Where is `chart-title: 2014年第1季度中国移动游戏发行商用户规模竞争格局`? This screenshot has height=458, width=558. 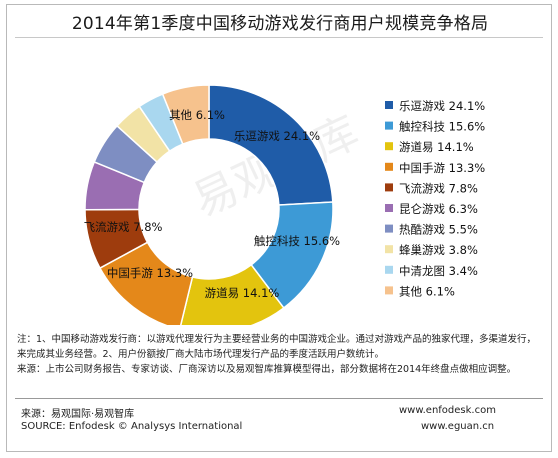 chart-title: 2014年第1季度中国移动游戏发行商用户规模竞争格局 is located at coordinates (280, 24).